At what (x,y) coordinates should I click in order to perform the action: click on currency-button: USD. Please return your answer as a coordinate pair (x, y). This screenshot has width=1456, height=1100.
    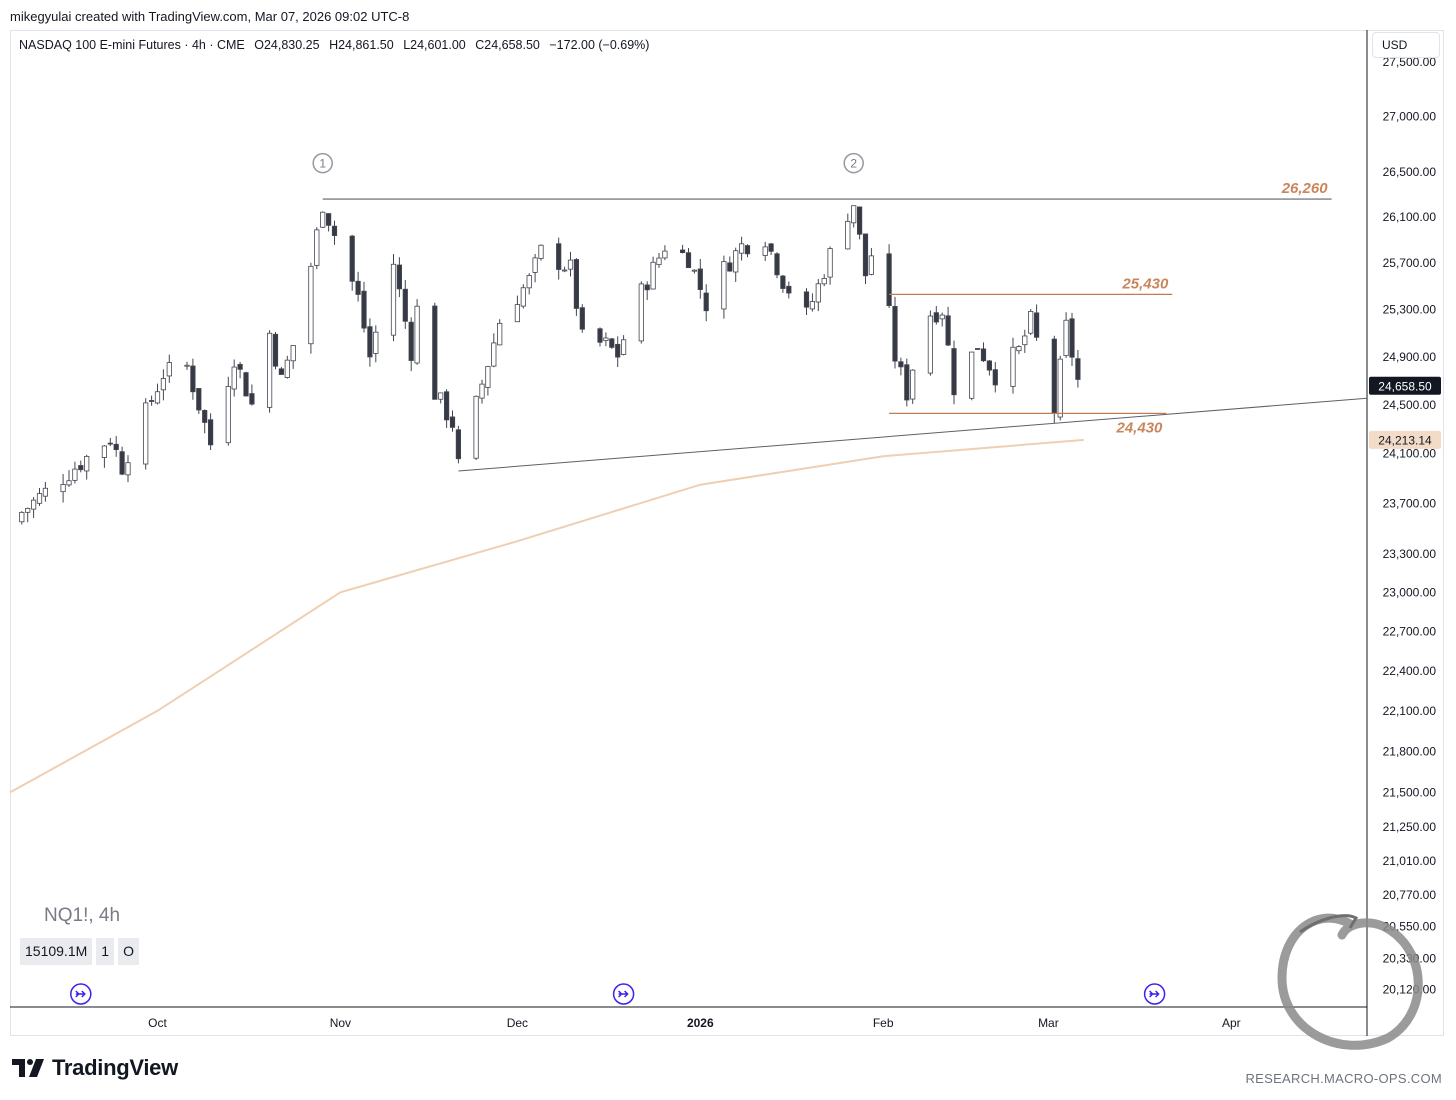
    Looking at the image, I should click on (1406, 45).